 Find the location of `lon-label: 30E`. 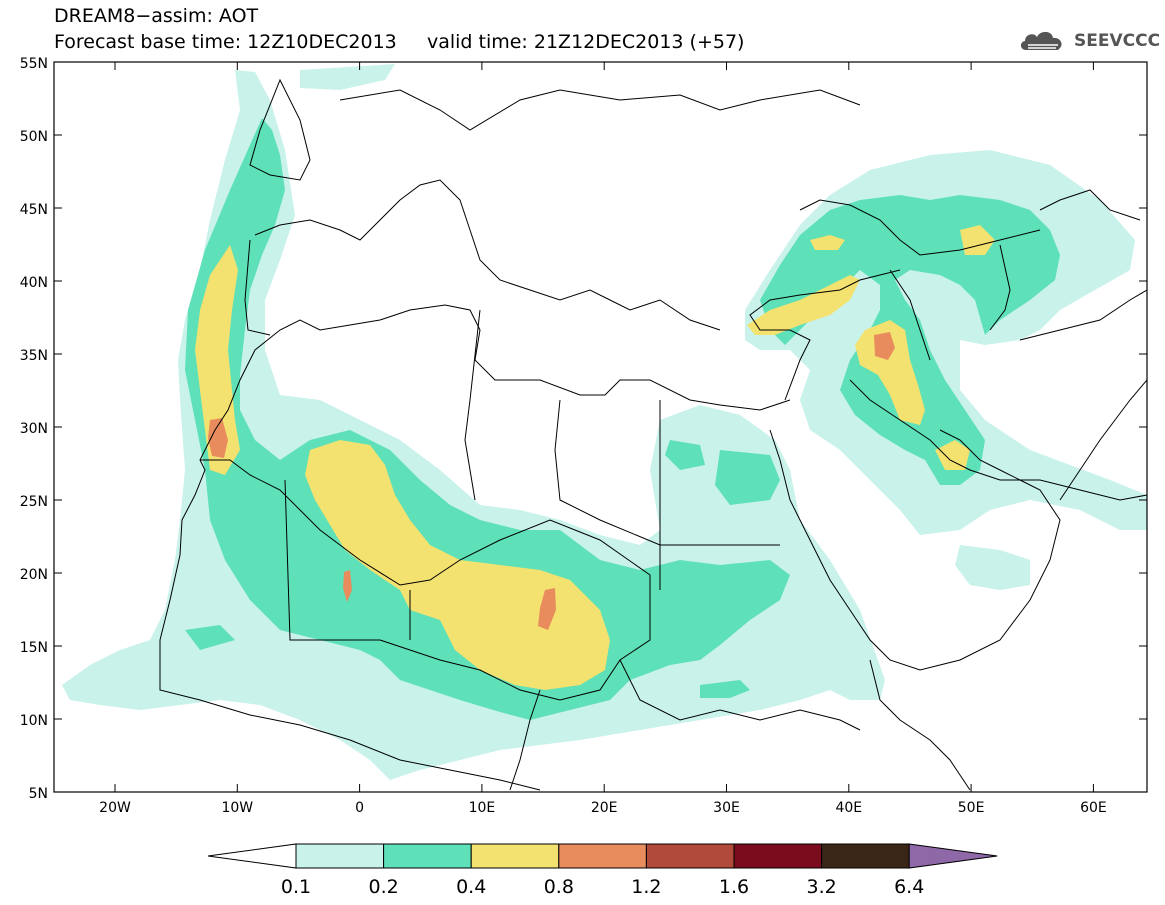

lon-label: 30E is located at coordinates (726, 808).